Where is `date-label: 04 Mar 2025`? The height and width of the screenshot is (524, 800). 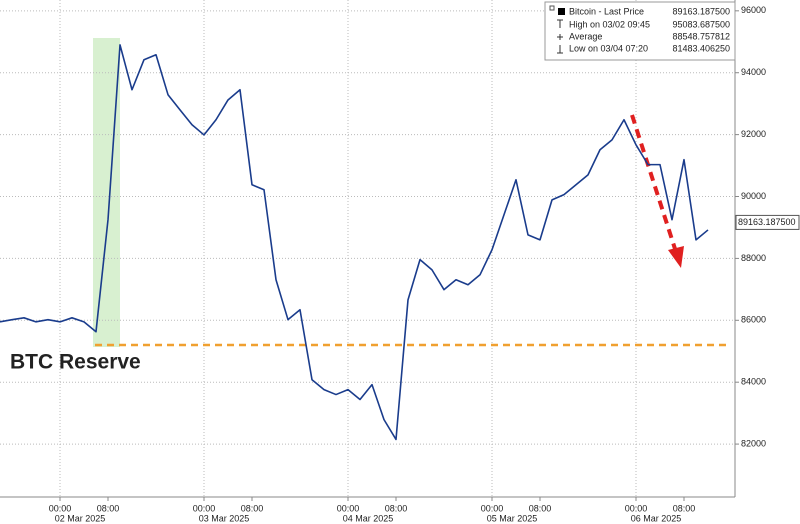 date-label: 04 Mar 2025 is located at coordinates (368, 518).